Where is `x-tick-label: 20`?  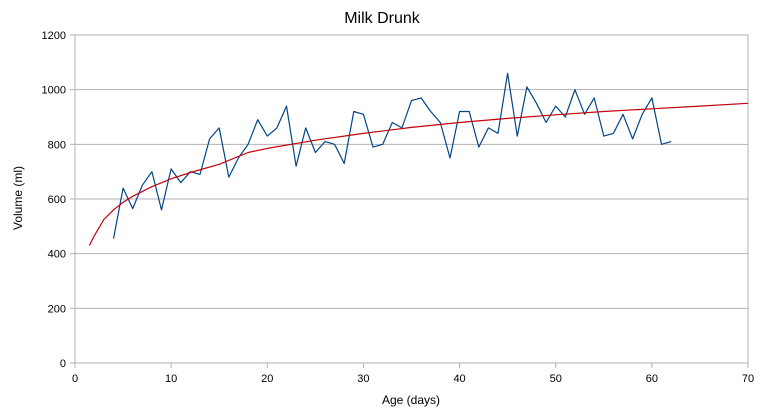 x-tick-label: 20 is located at coordinates (267, 379).